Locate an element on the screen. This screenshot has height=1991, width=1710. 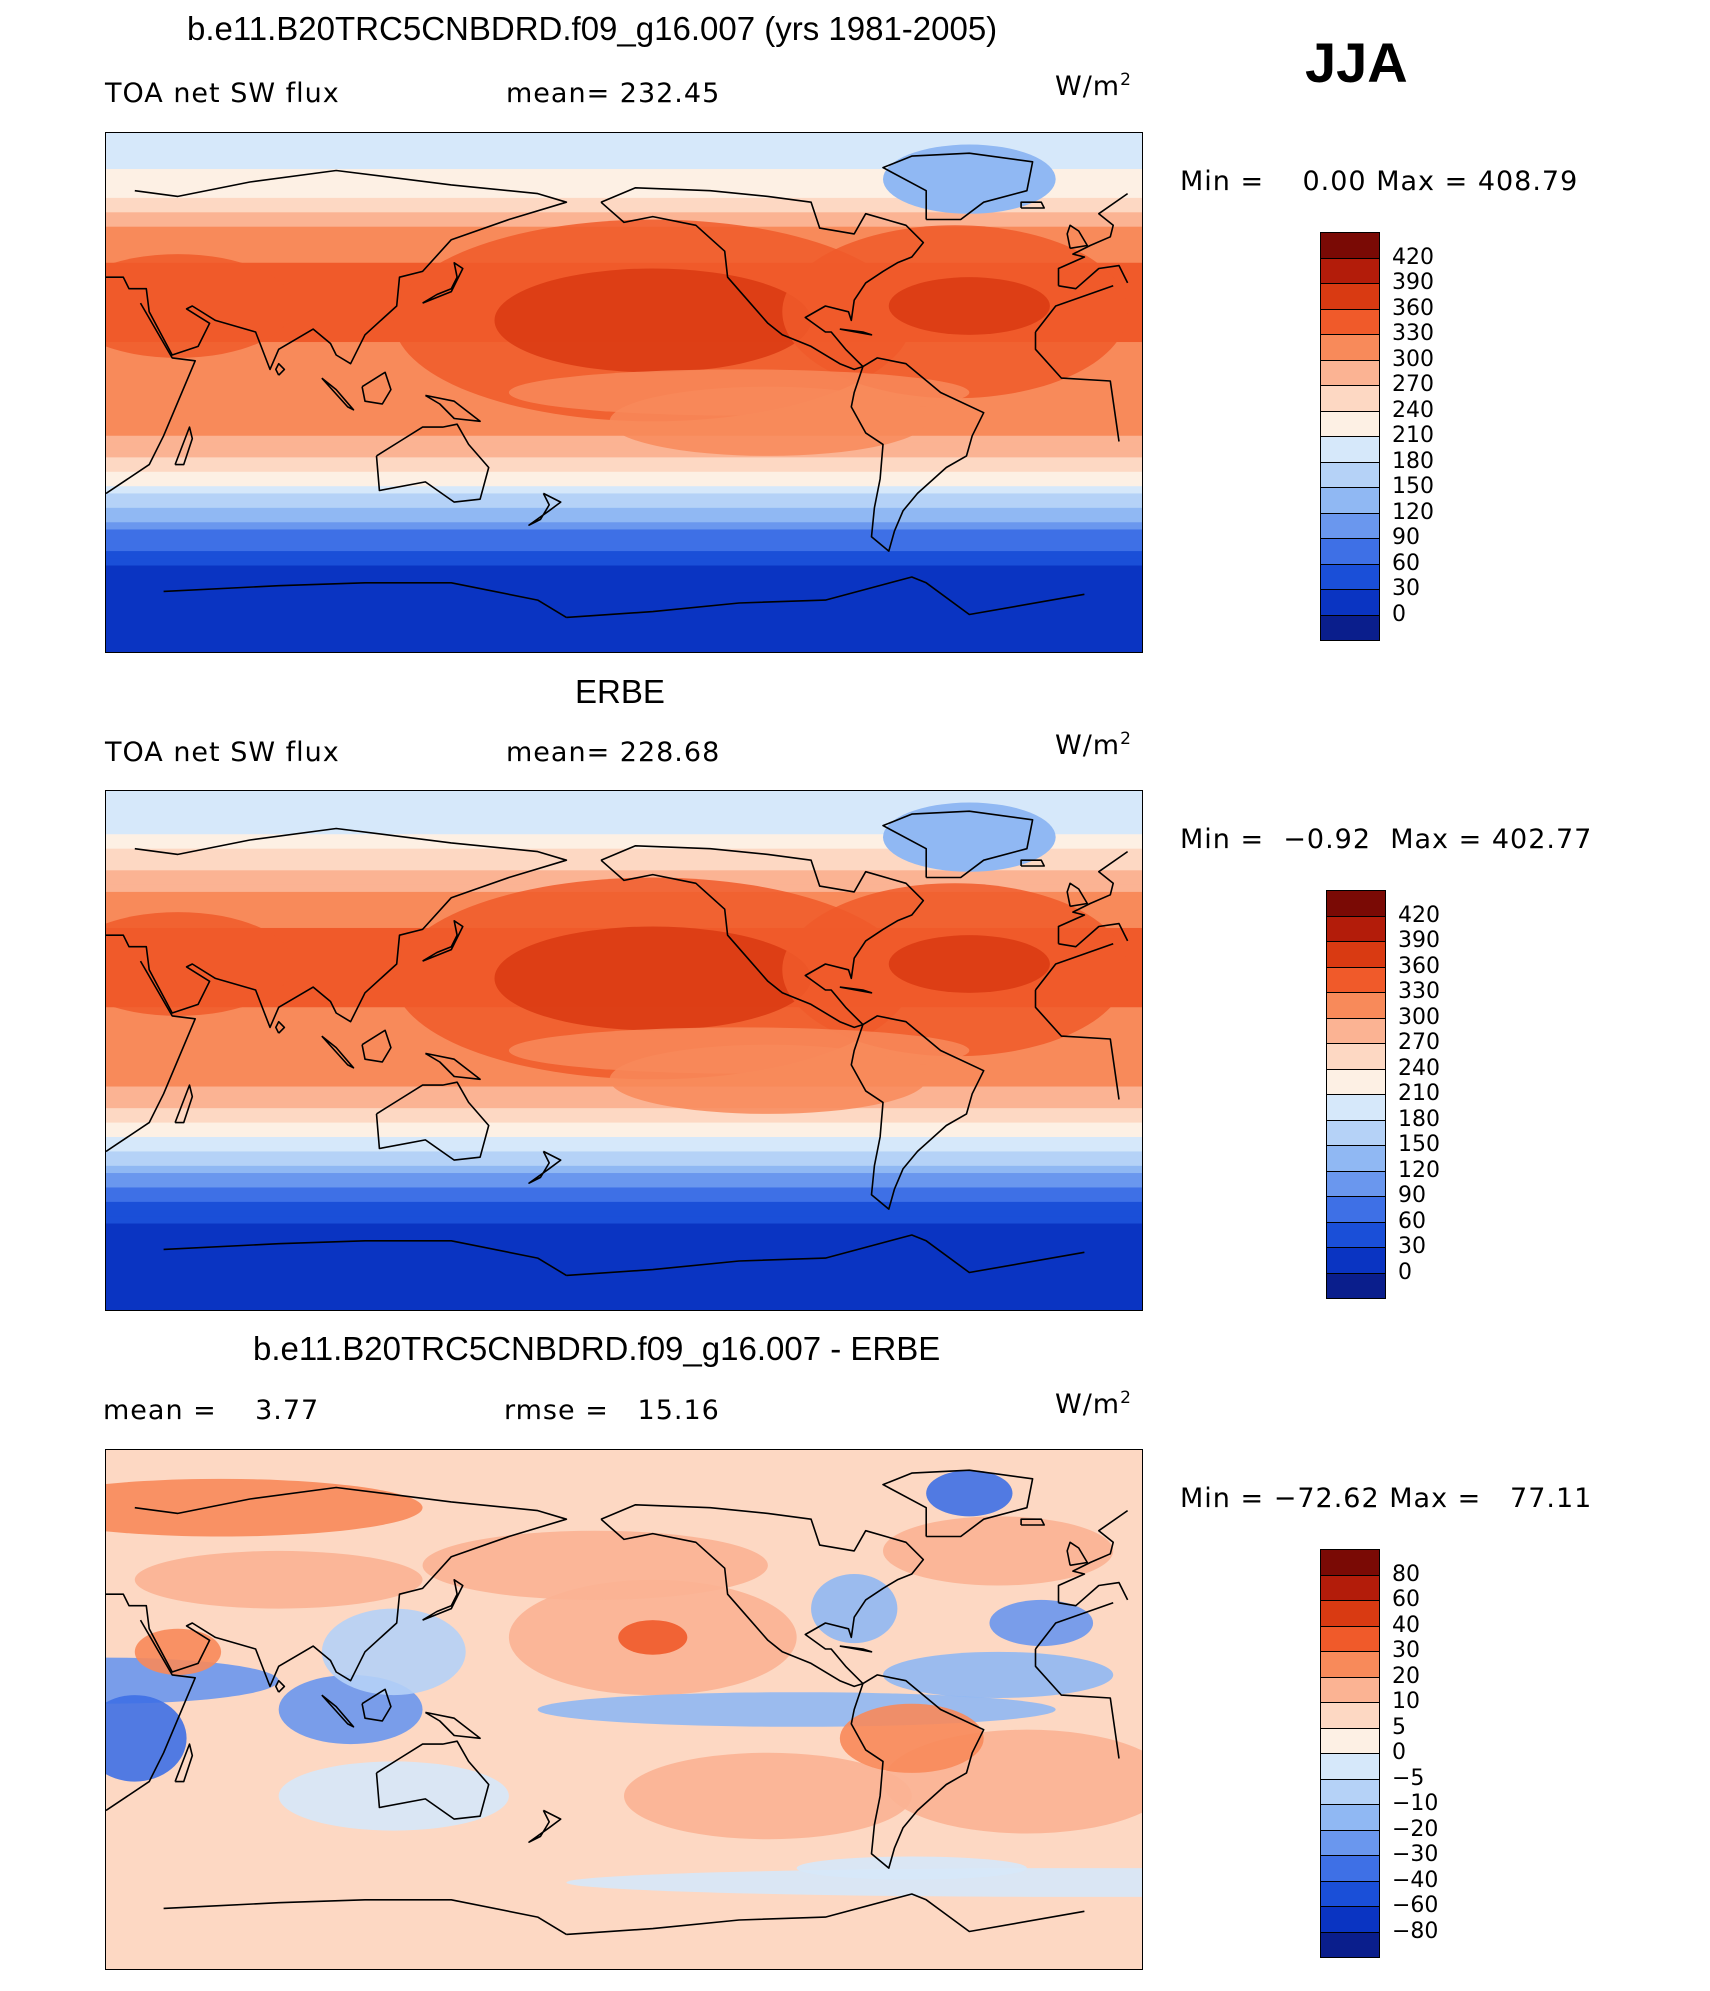
colorbar-tick-label: 20 is located at coordinates (1406, 1676).